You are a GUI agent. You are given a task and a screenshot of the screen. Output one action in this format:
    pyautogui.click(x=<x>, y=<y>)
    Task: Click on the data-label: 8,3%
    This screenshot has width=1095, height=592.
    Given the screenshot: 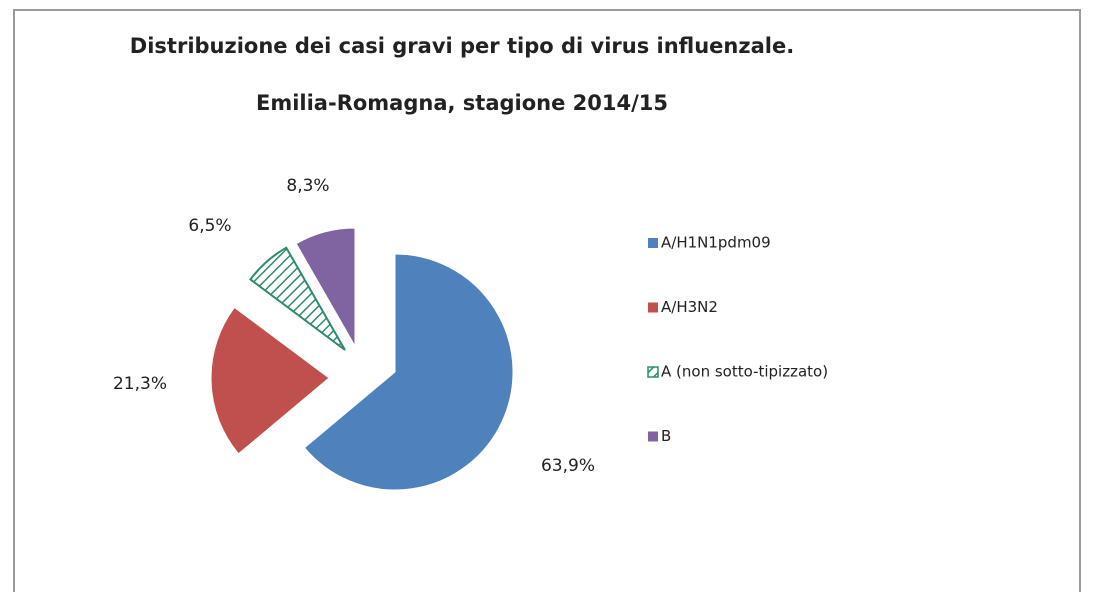 What is the action you would take?
    pyautogui.click(x=307, y=186)
    